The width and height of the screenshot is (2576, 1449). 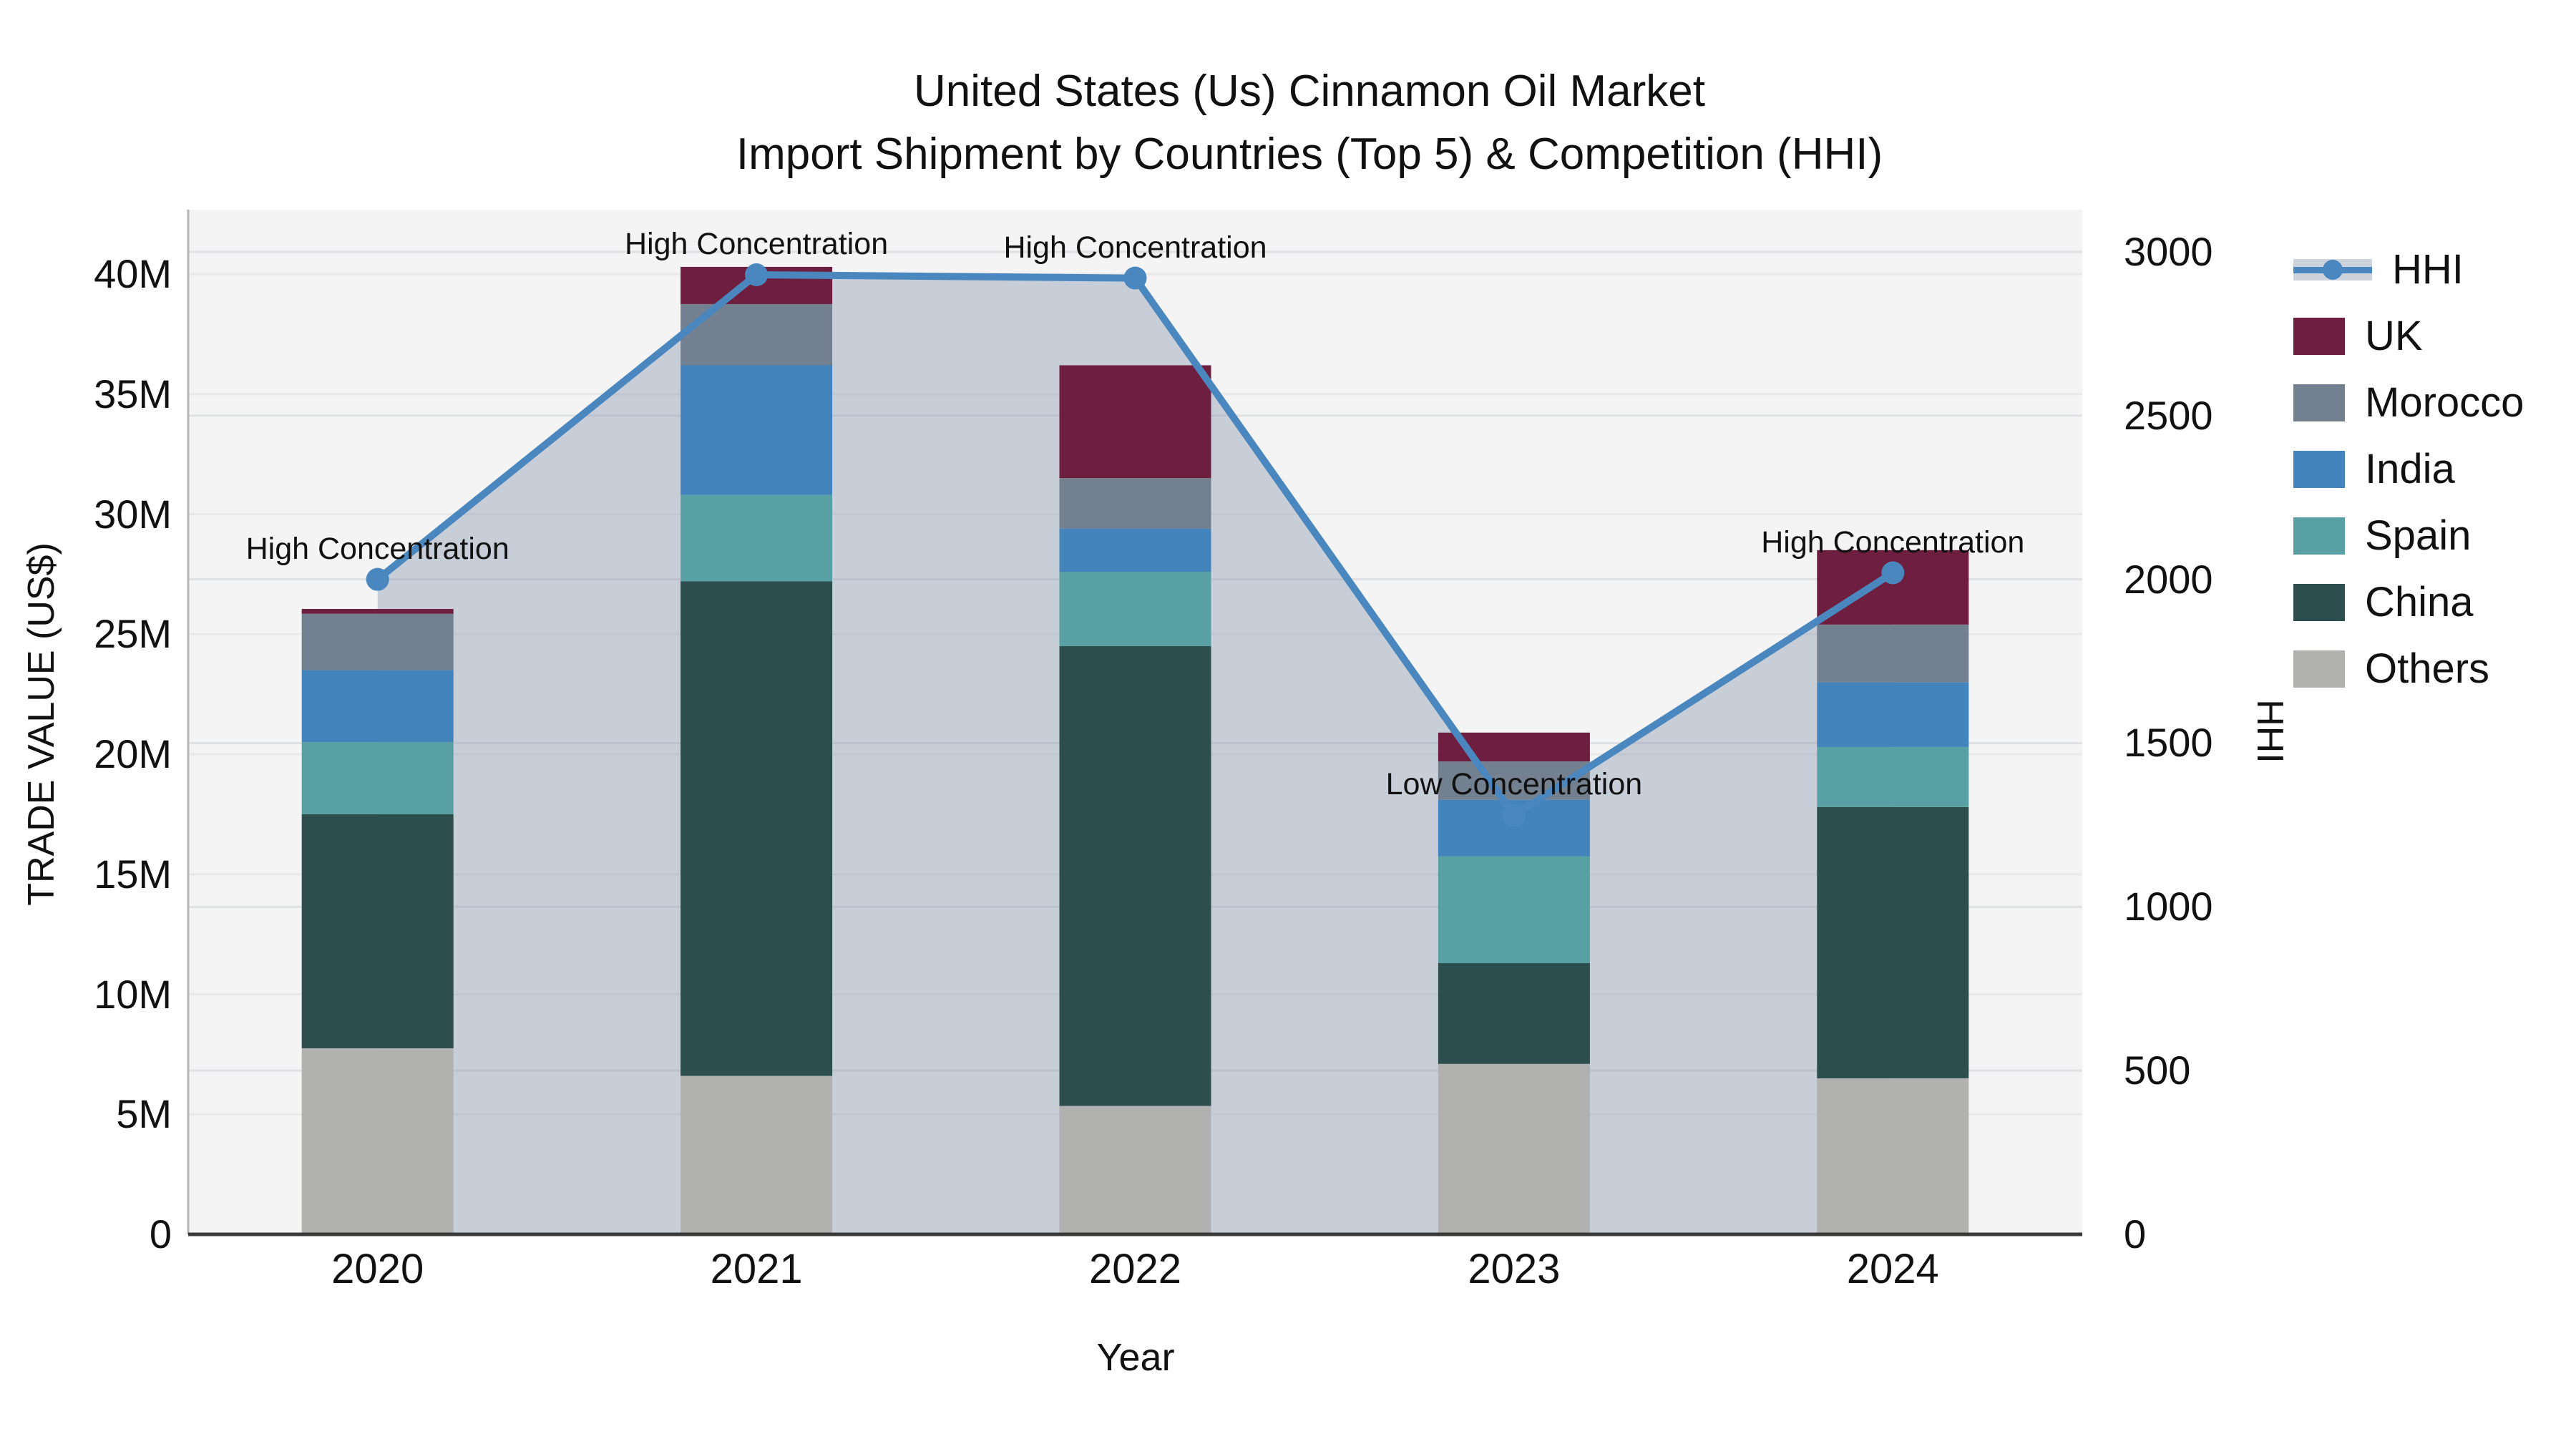 What do you see at coordinates (1135, 876) in the screenshot?
I see `bar-segment-china-2022` at bounding box center [1135, 876].